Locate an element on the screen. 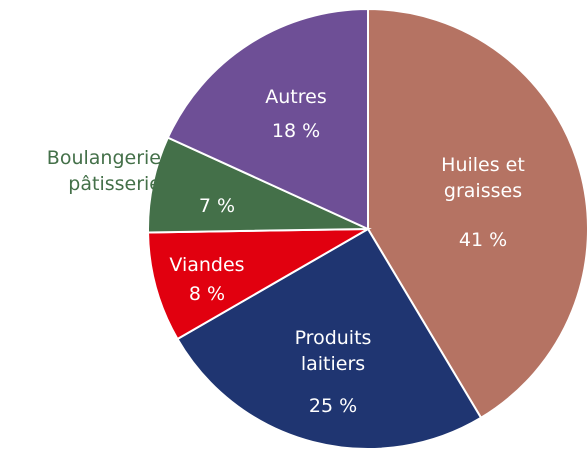  slice-value: 8 % is located at coordinates (207, 294).